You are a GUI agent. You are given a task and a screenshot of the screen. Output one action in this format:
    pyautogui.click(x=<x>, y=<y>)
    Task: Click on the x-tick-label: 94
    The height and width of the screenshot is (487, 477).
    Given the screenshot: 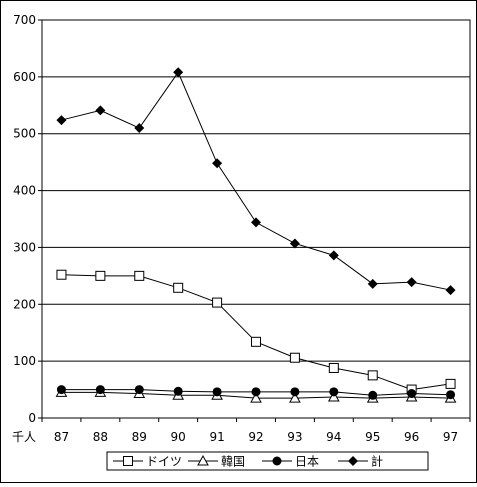 What is the action you would take?
    pyautogui.click(x=333, y=437)
    